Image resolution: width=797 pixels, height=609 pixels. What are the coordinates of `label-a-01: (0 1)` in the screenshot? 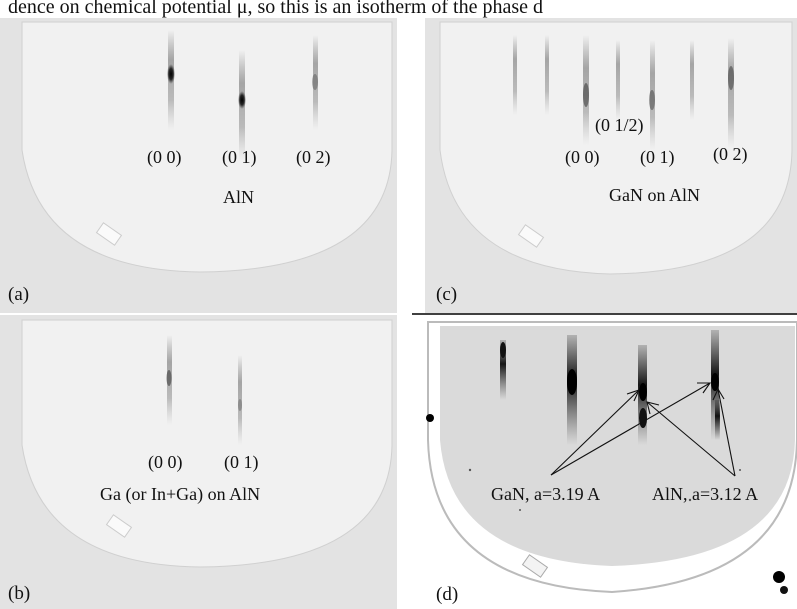 It's located at (239, 157).